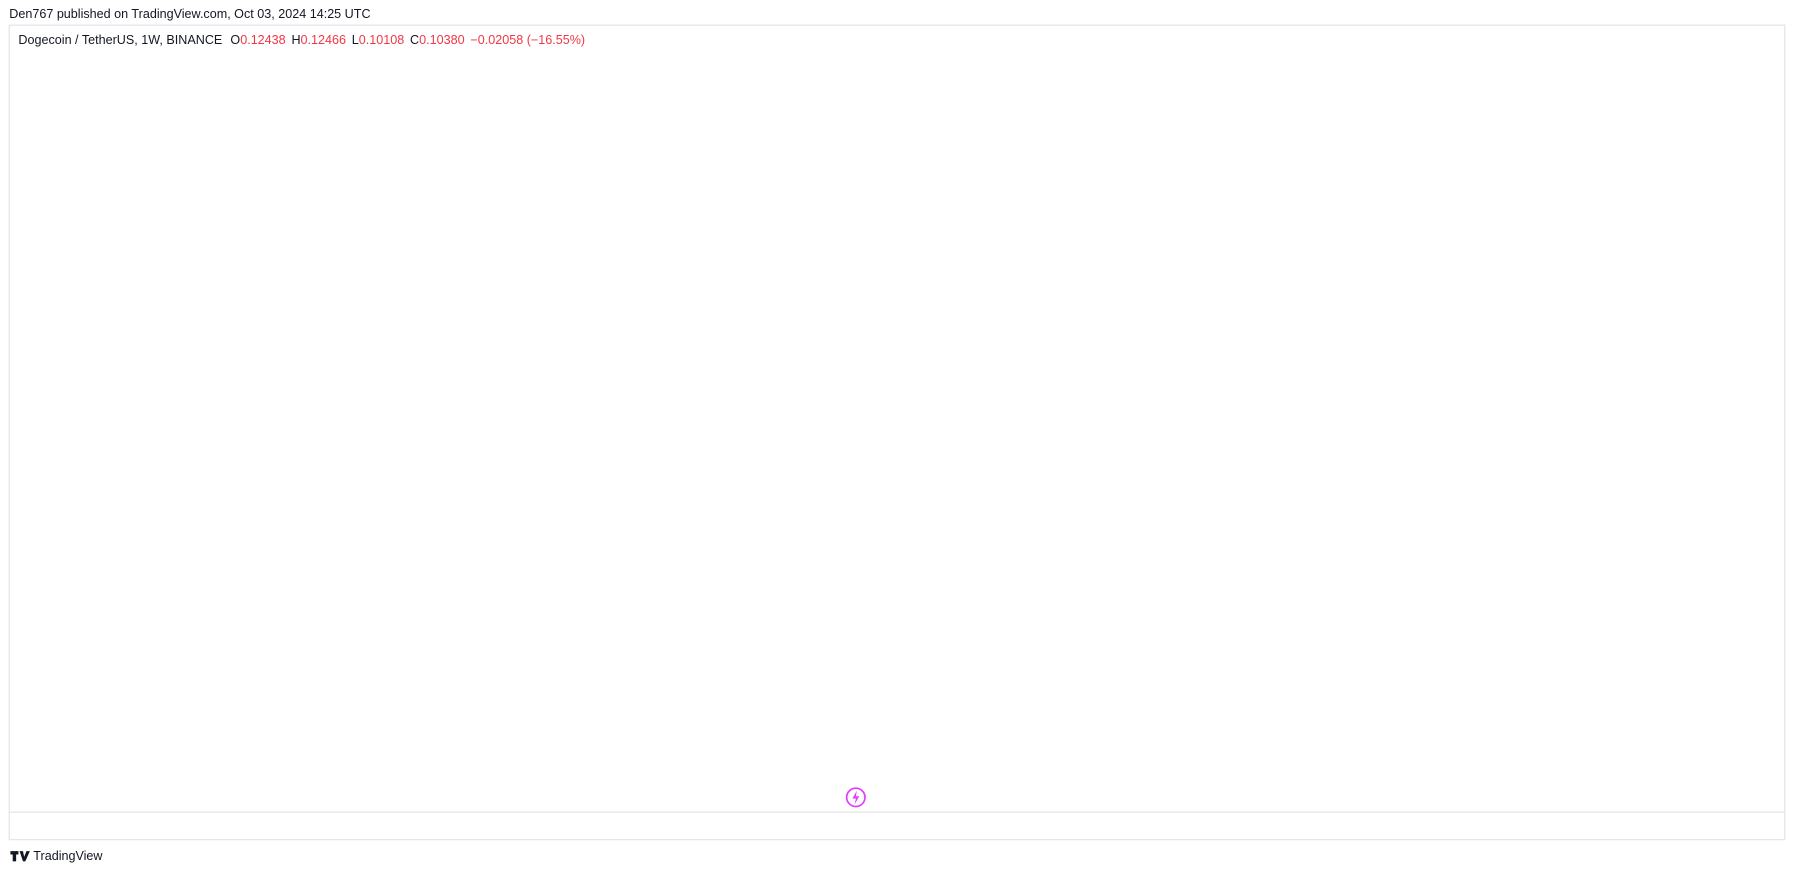 This screenshot has height=874, width=1794. I want to click on alert-bolt, so click(856, 797).